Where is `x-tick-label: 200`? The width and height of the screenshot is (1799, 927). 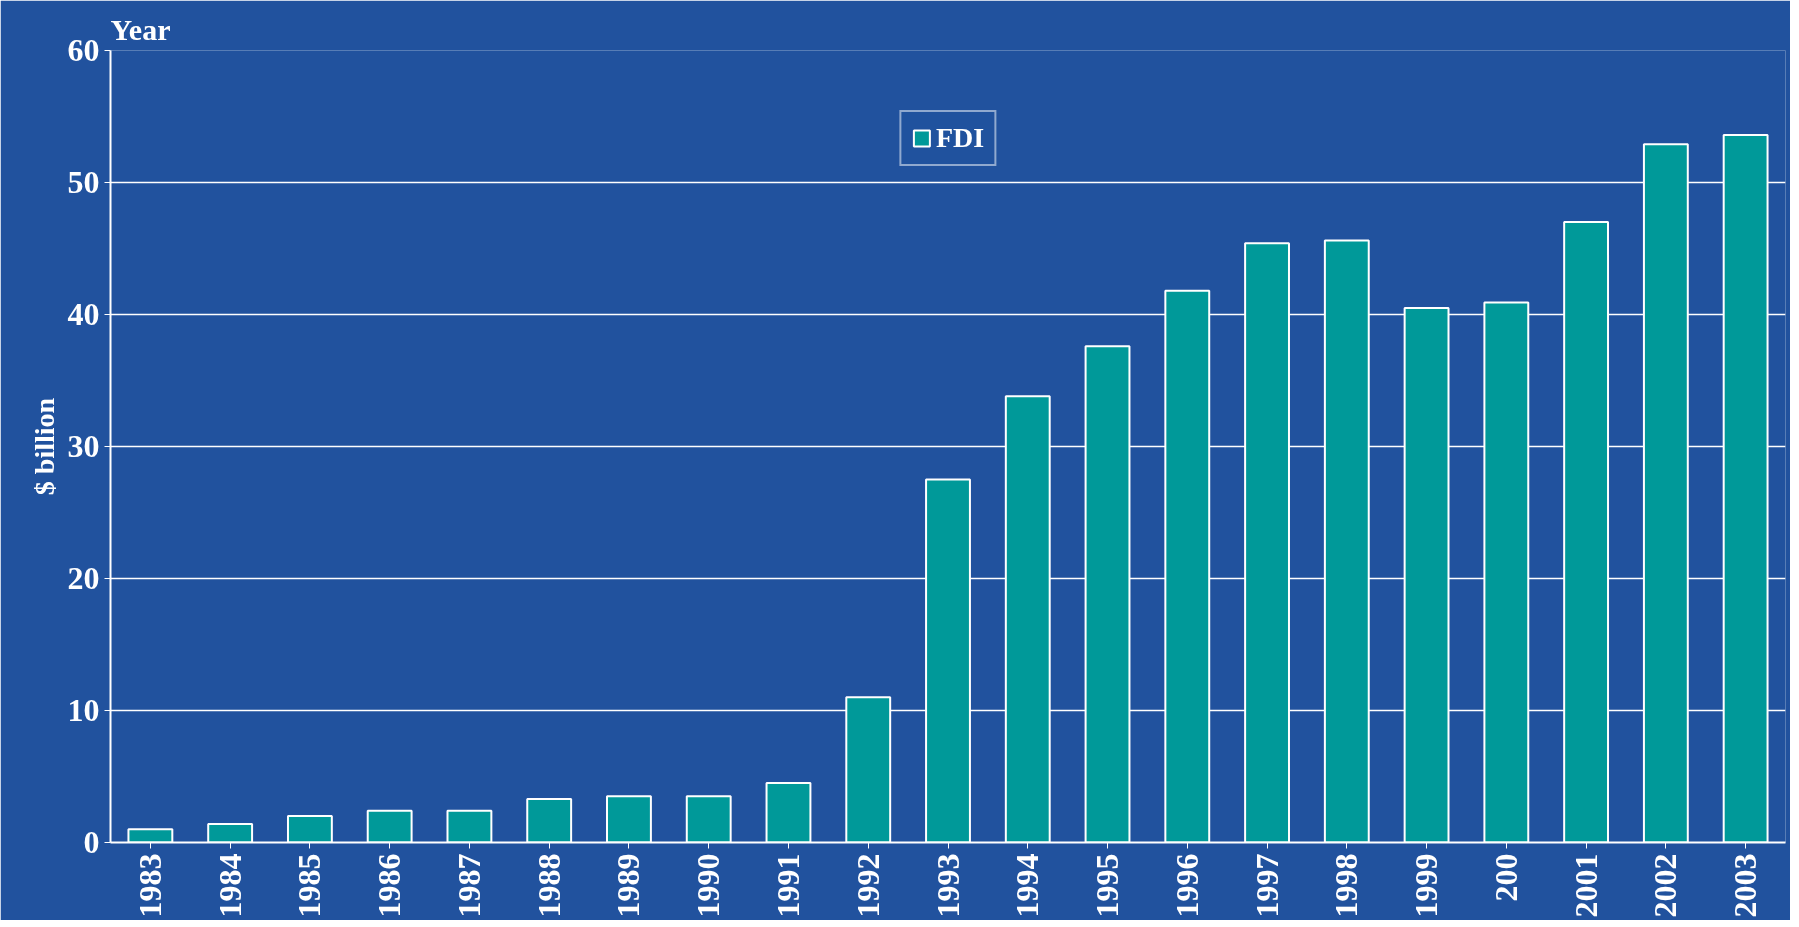
x-tick-label: 200 is located at coordinates (1505, 877).